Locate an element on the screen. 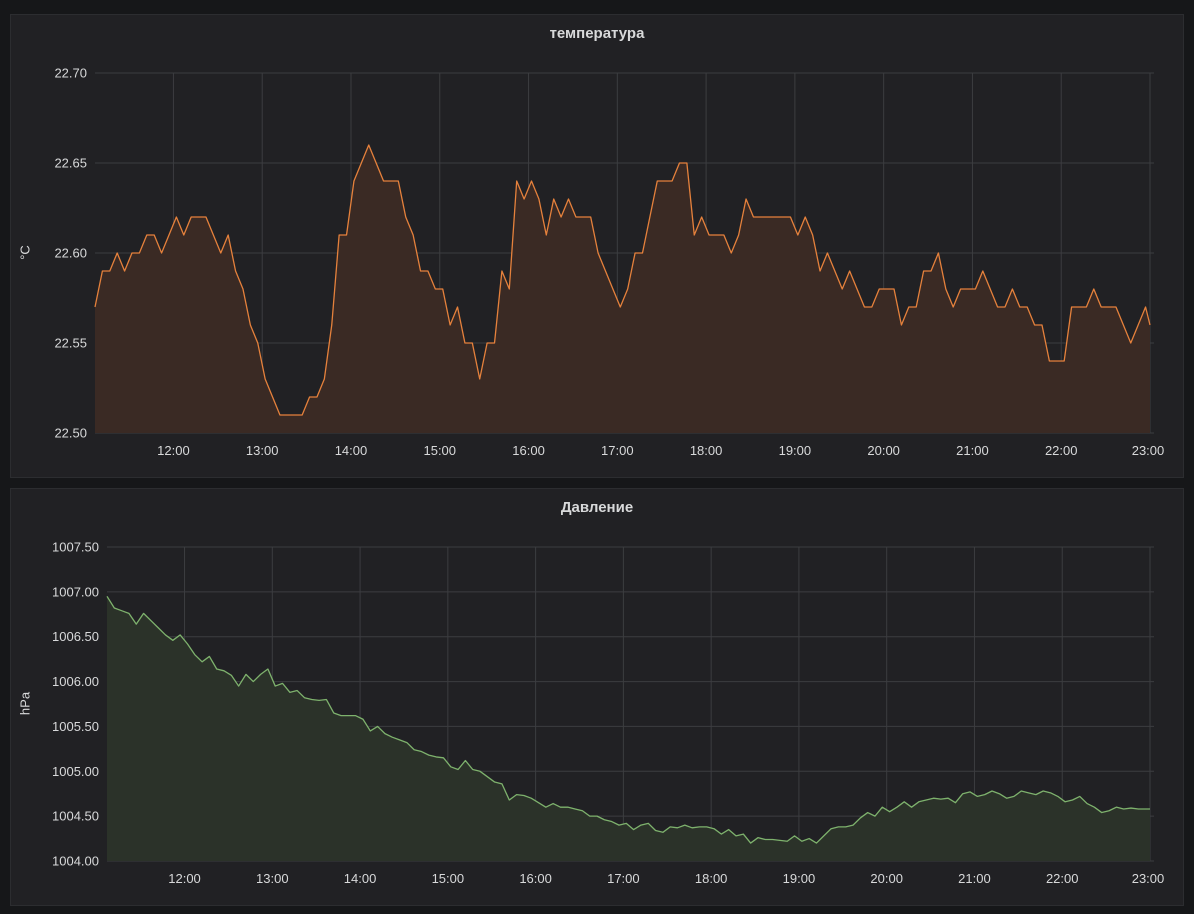  y-tick-label: 1004.50 is located at coordinates (75, 816).